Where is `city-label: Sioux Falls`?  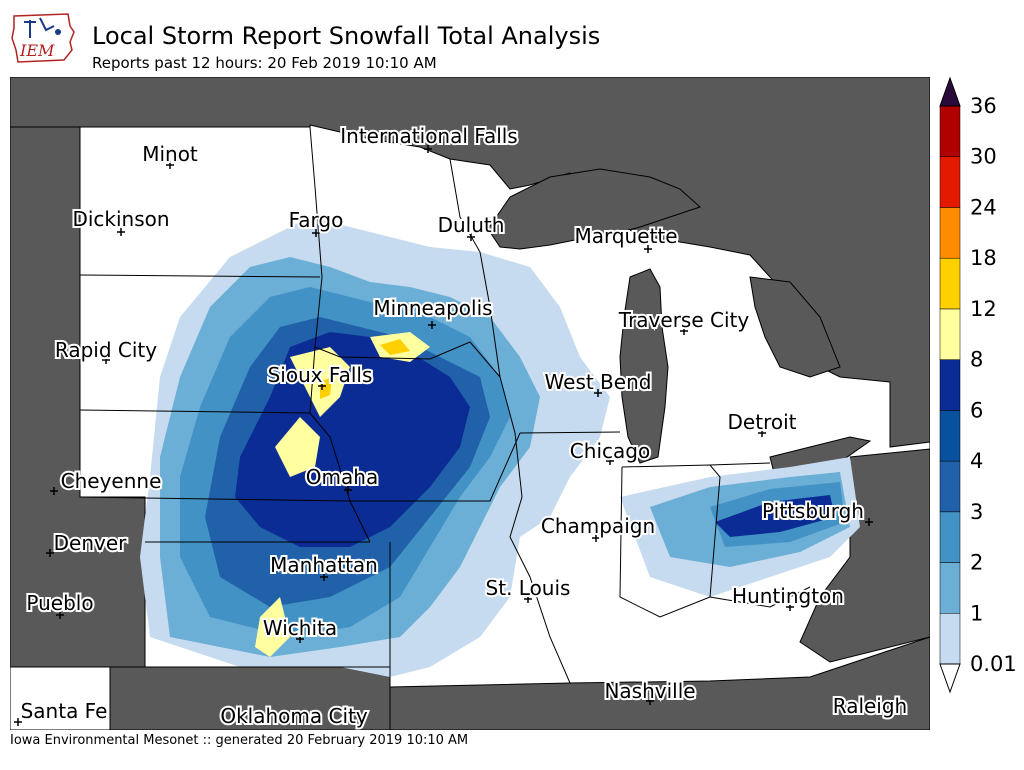
city-label: Sioux Falls is located at coordinates (320, 375).